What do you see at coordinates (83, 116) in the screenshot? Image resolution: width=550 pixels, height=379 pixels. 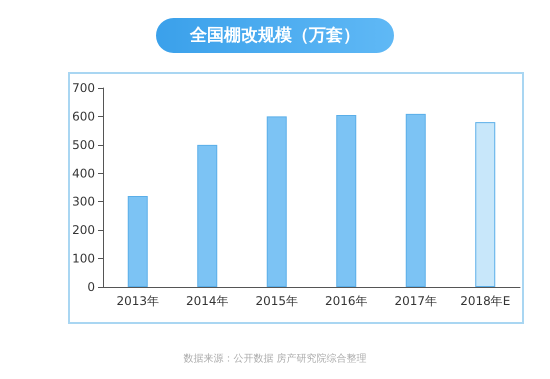 I see `y-tick-label: 600` at bounding box center [83, 116].